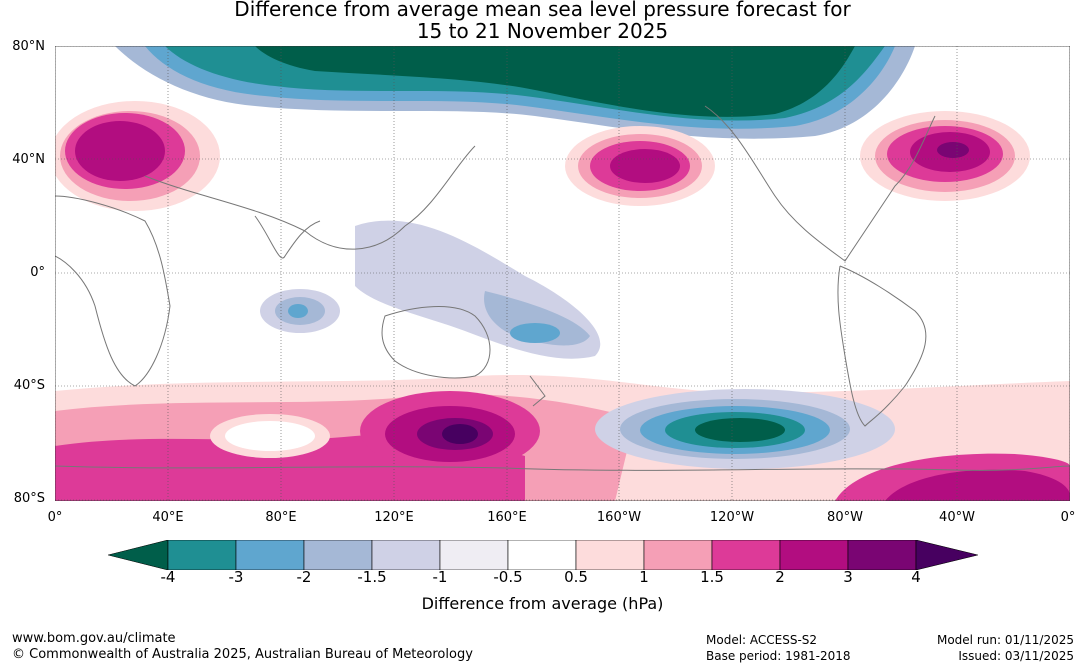 This screenshot has height=667, width=1085. Describe the element at coordinates (138, 555) in the screenshot. I see `colorbar-extend-low` at that location.